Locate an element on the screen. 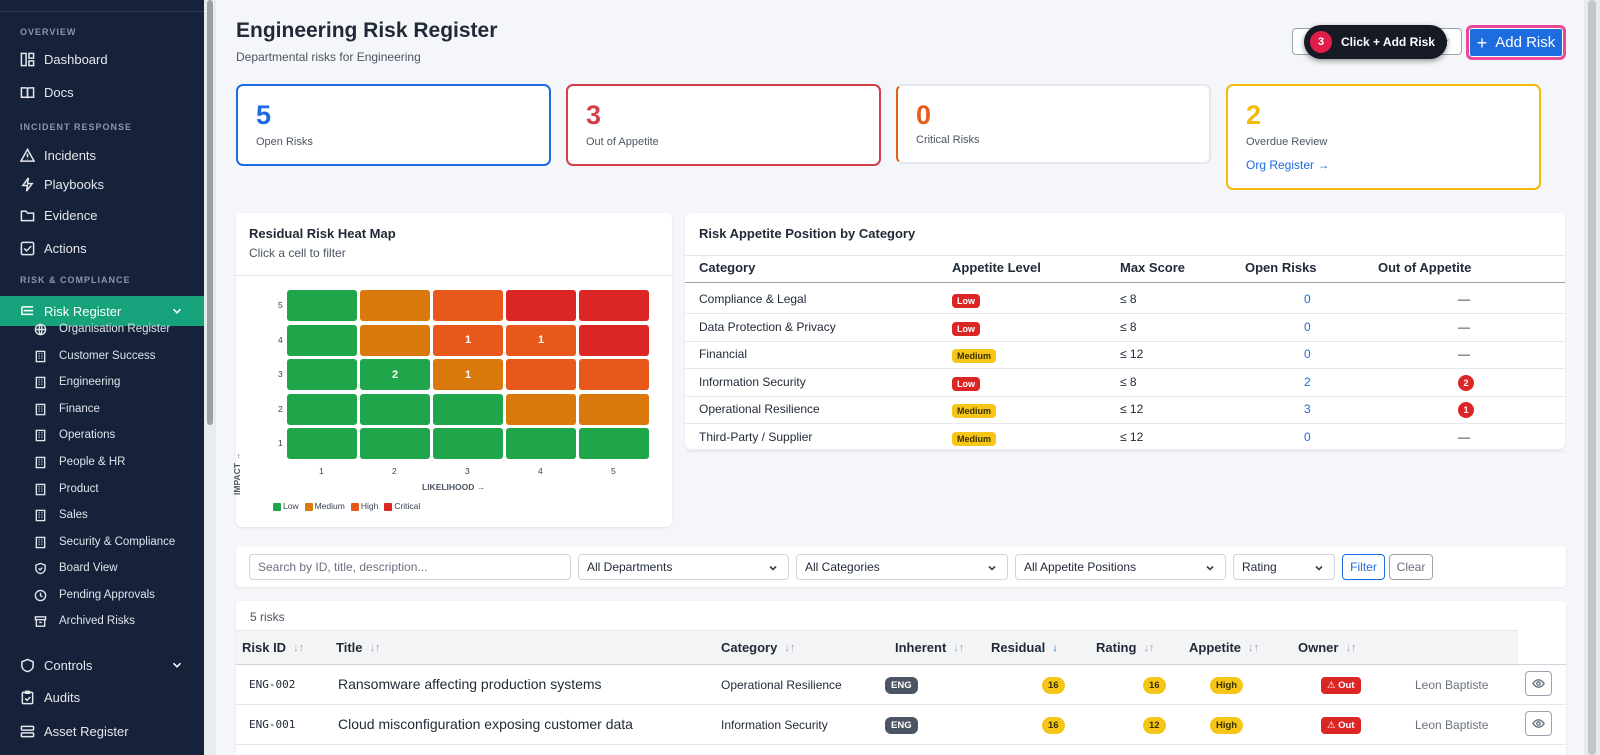  sidebar-subitem: Product is located at coordinates (102, 489).